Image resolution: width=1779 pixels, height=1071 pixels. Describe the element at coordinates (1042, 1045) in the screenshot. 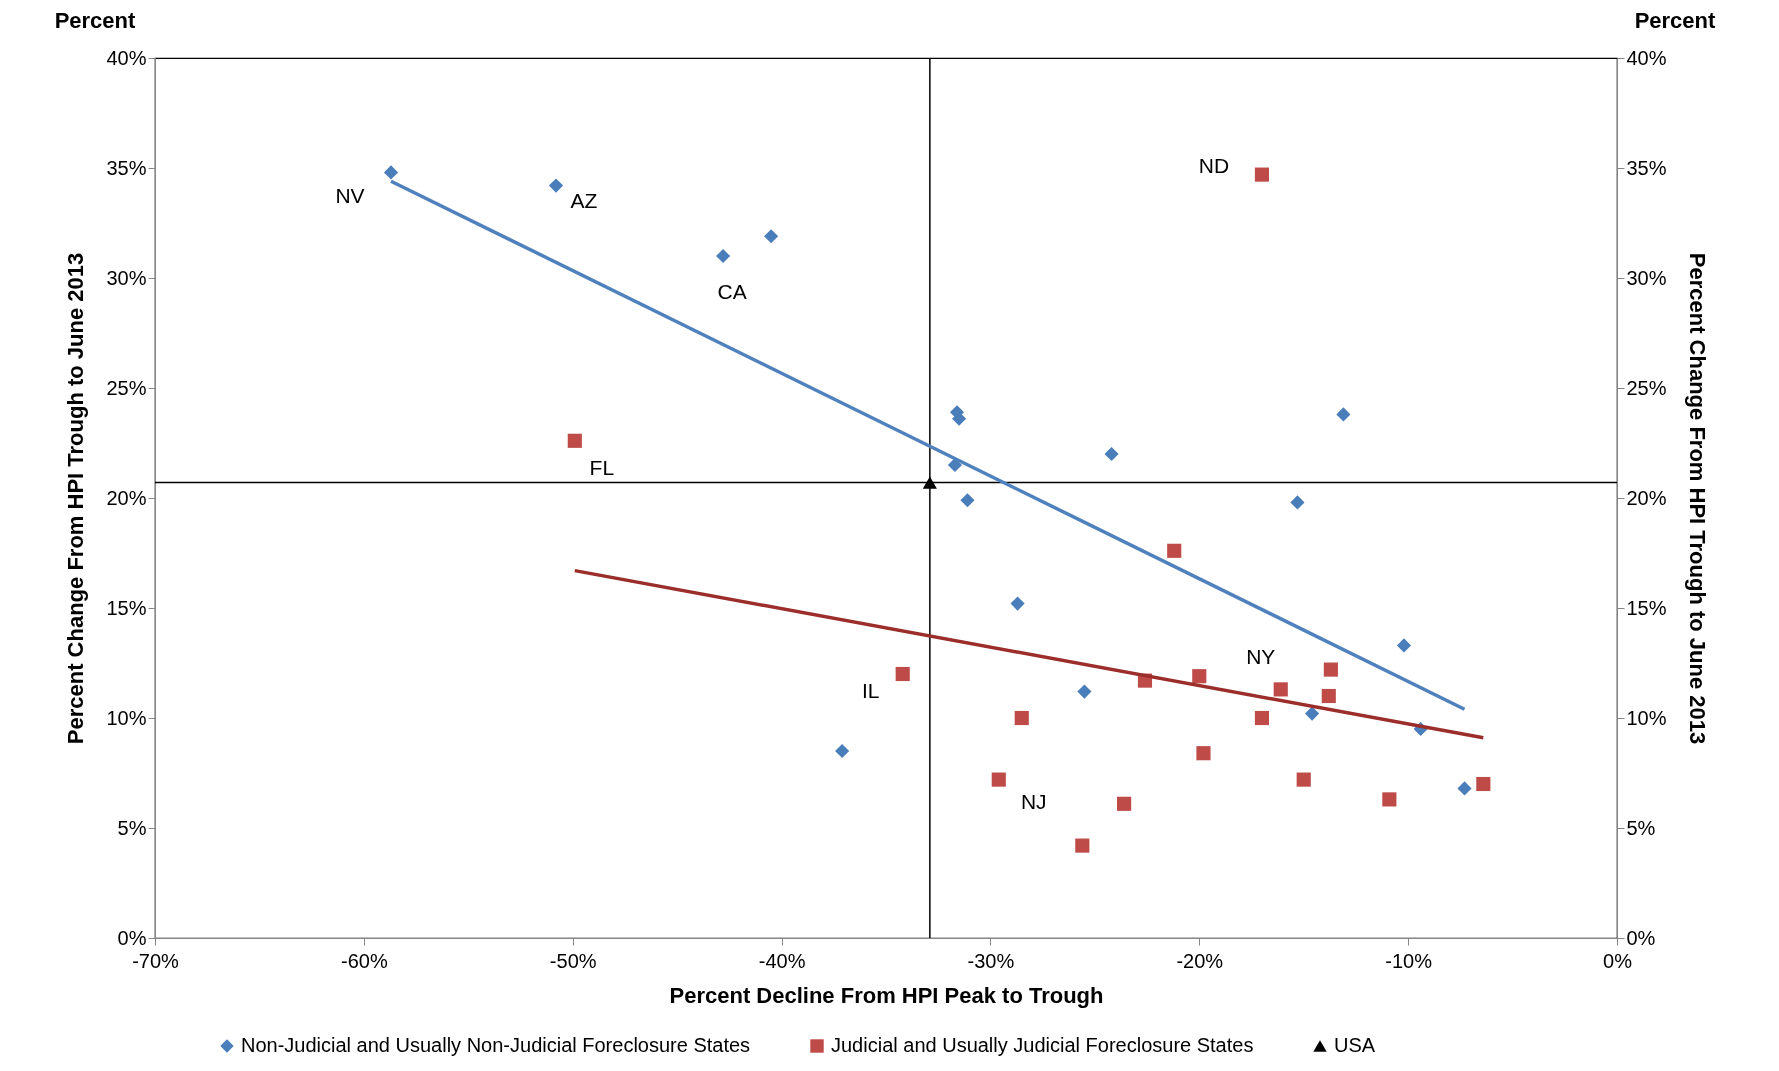

I see `legend-label: Judicial and Usually Judicial Foreclosure States` at that location.